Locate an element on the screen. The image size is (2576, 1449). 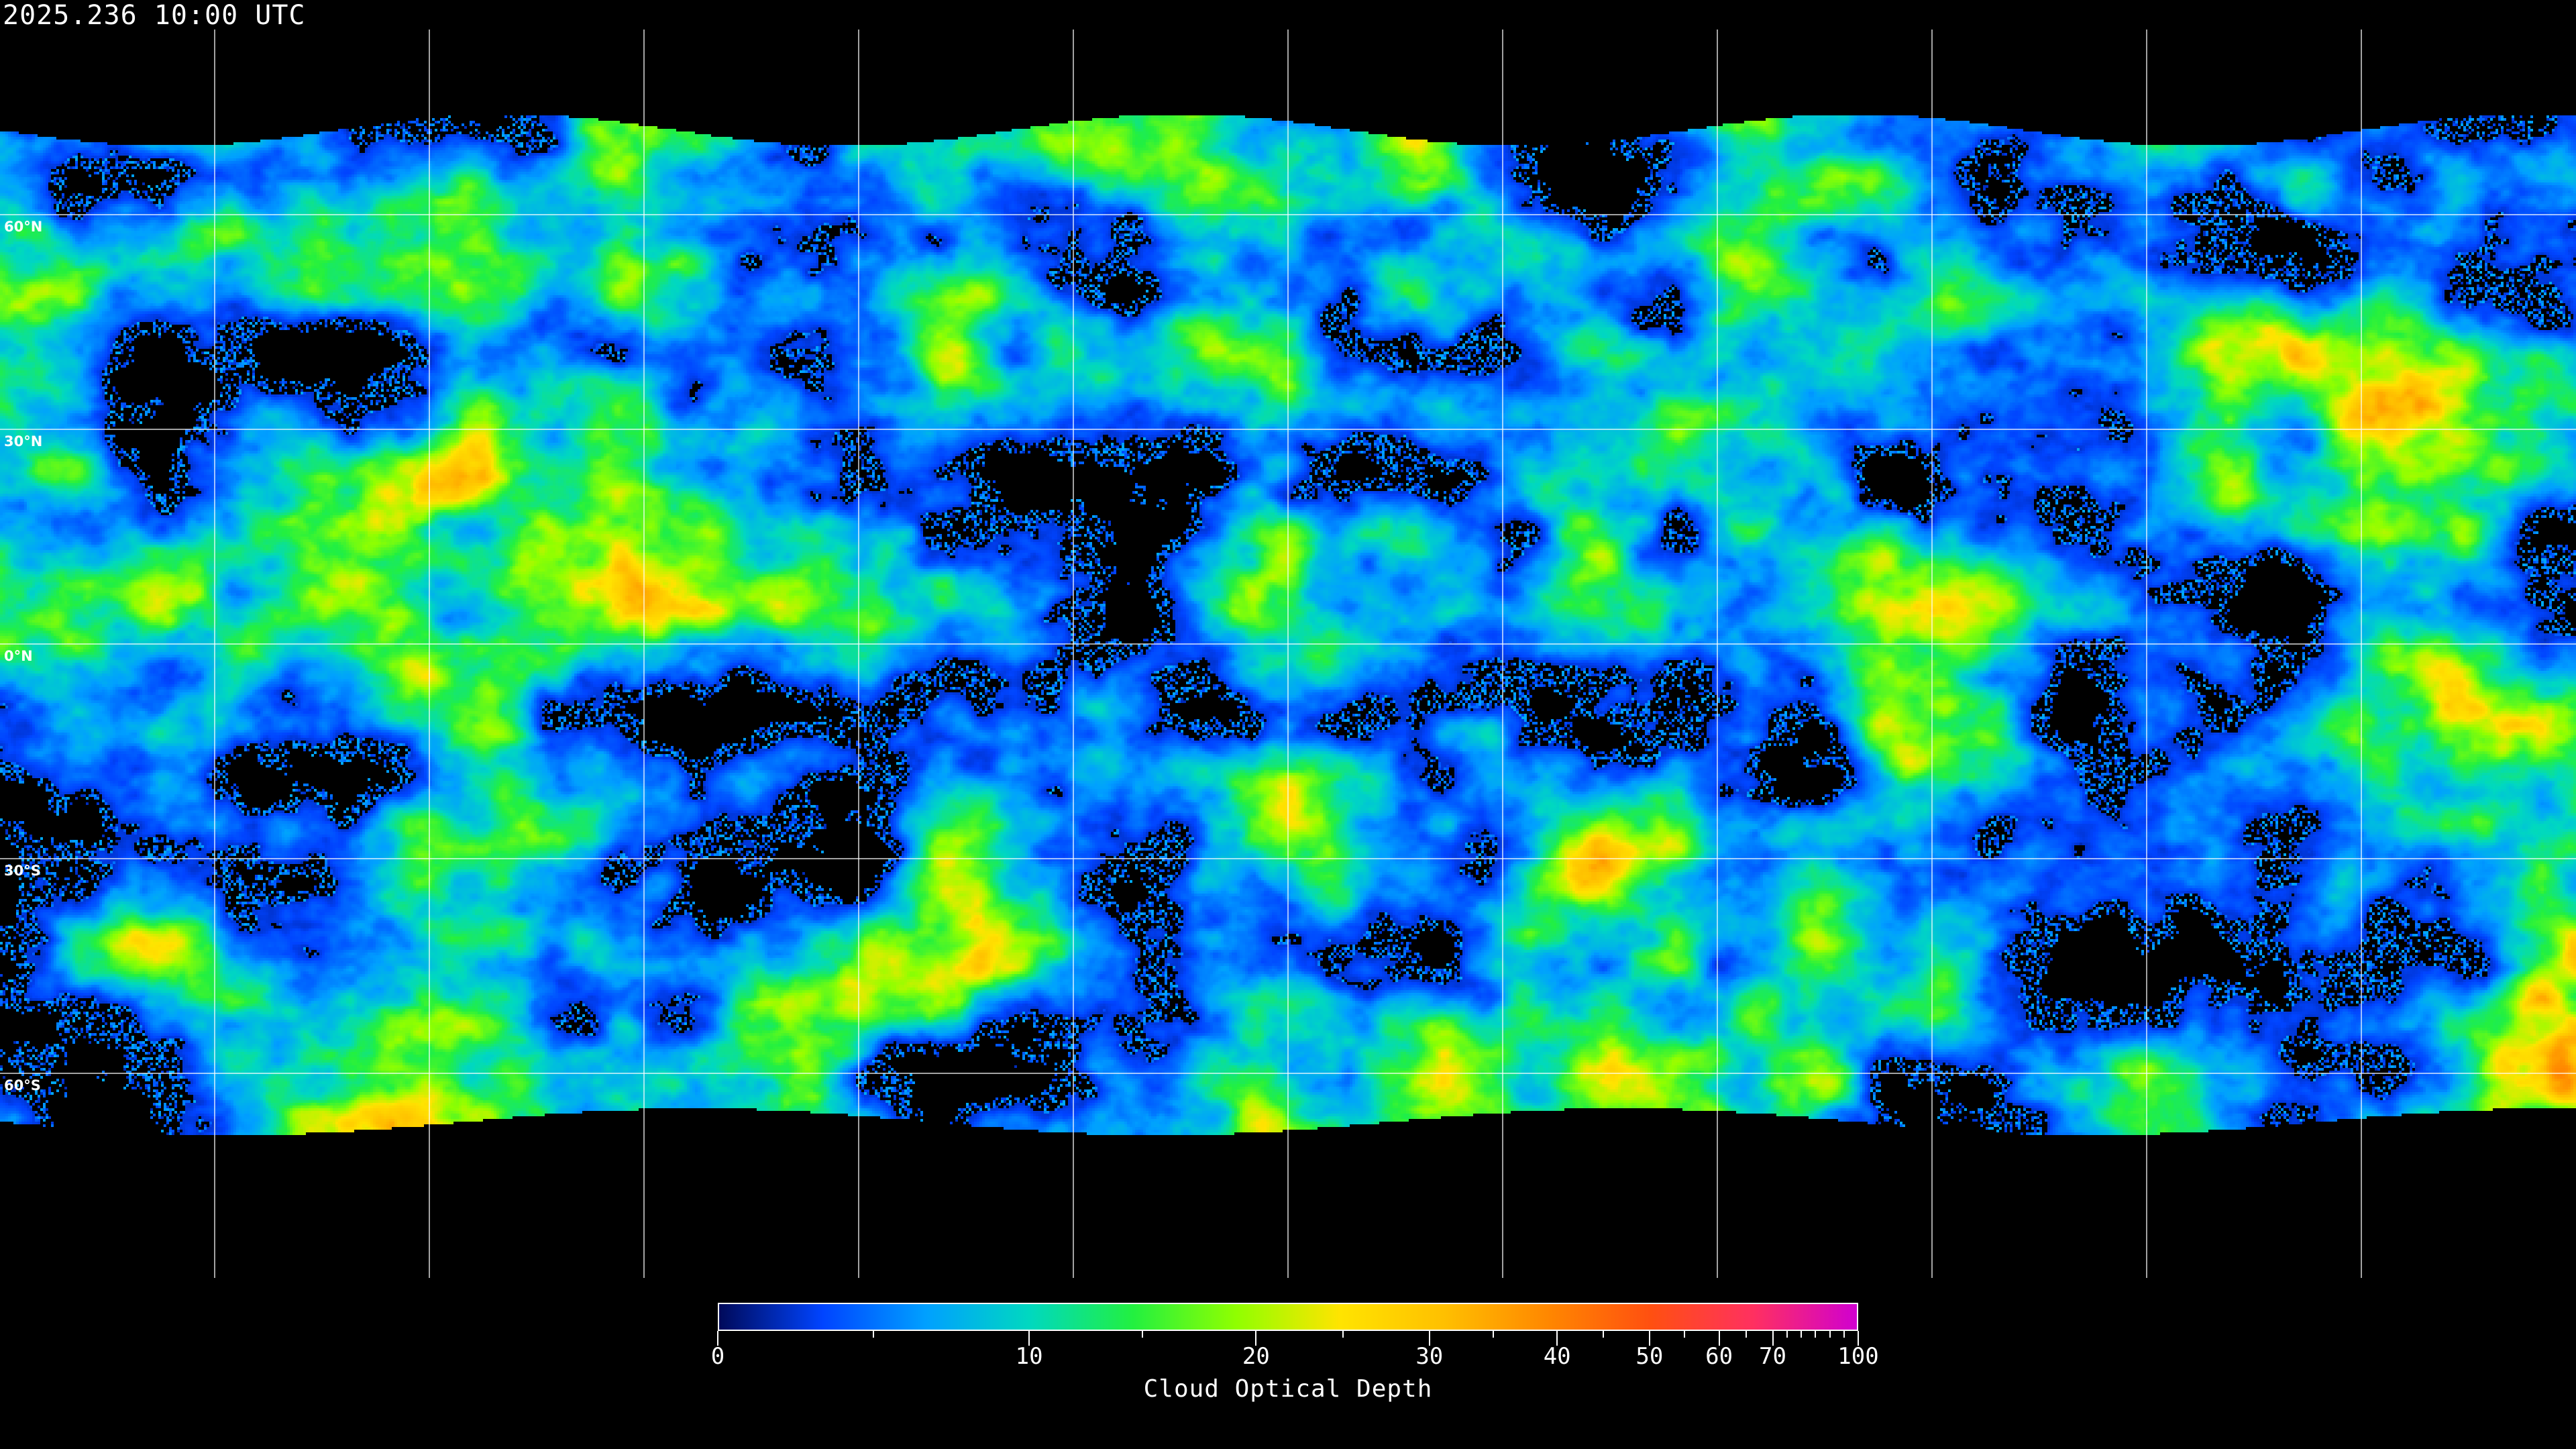
colorbar-tick-label: 10 is located at coordinates (1029, 1356).